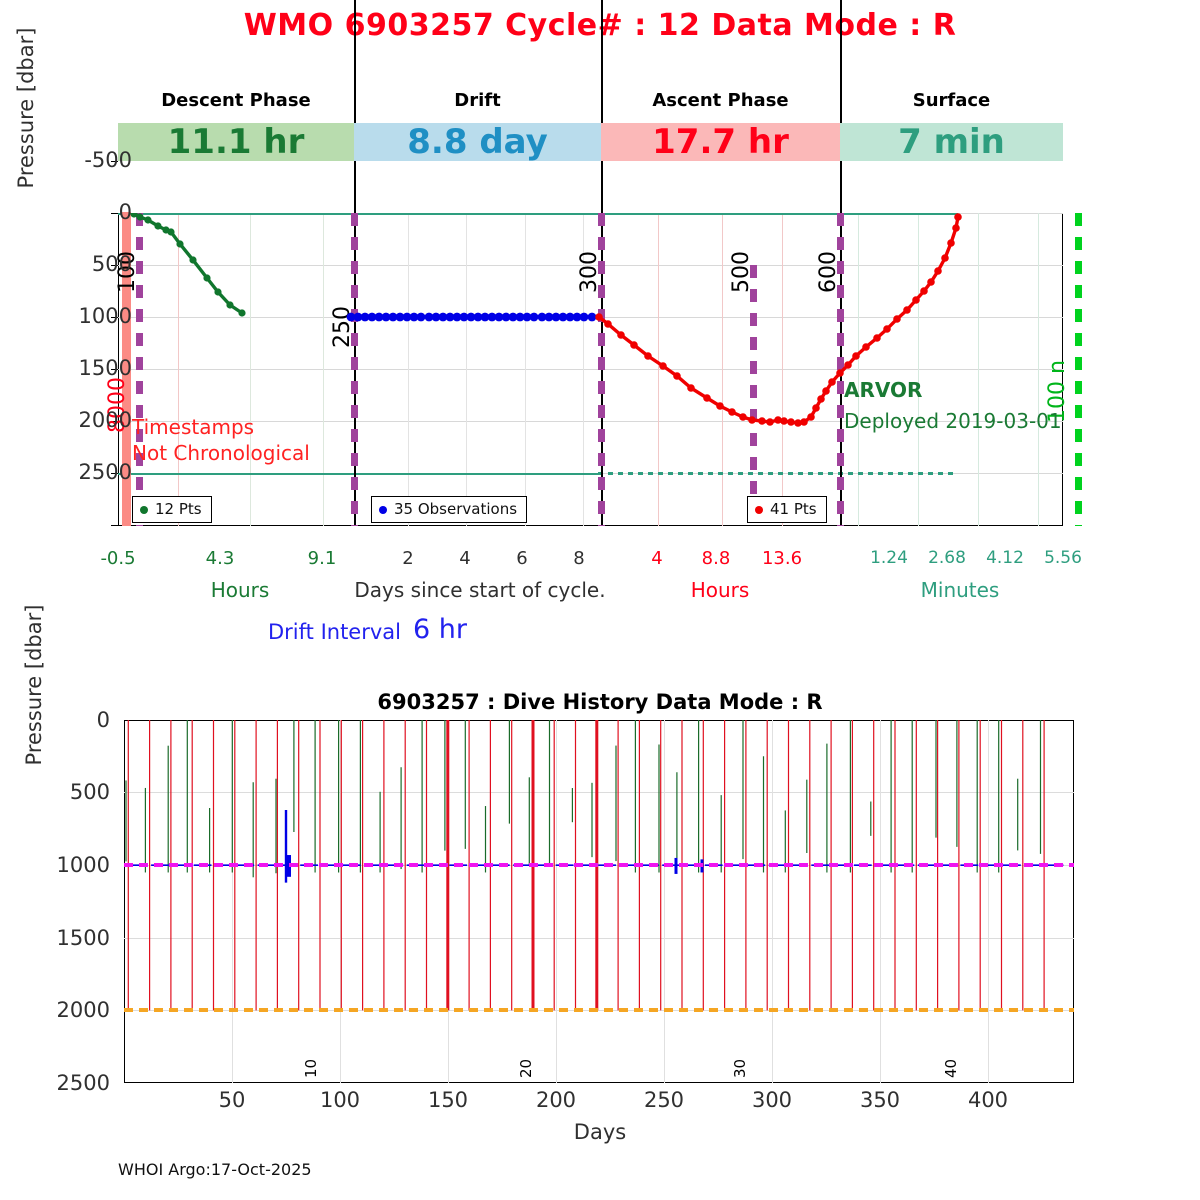 The image size is (1200, 1200). Describe the element at coordinates (782, 558) in the screenshot. I see `xtick-label: 13.6` at that location.